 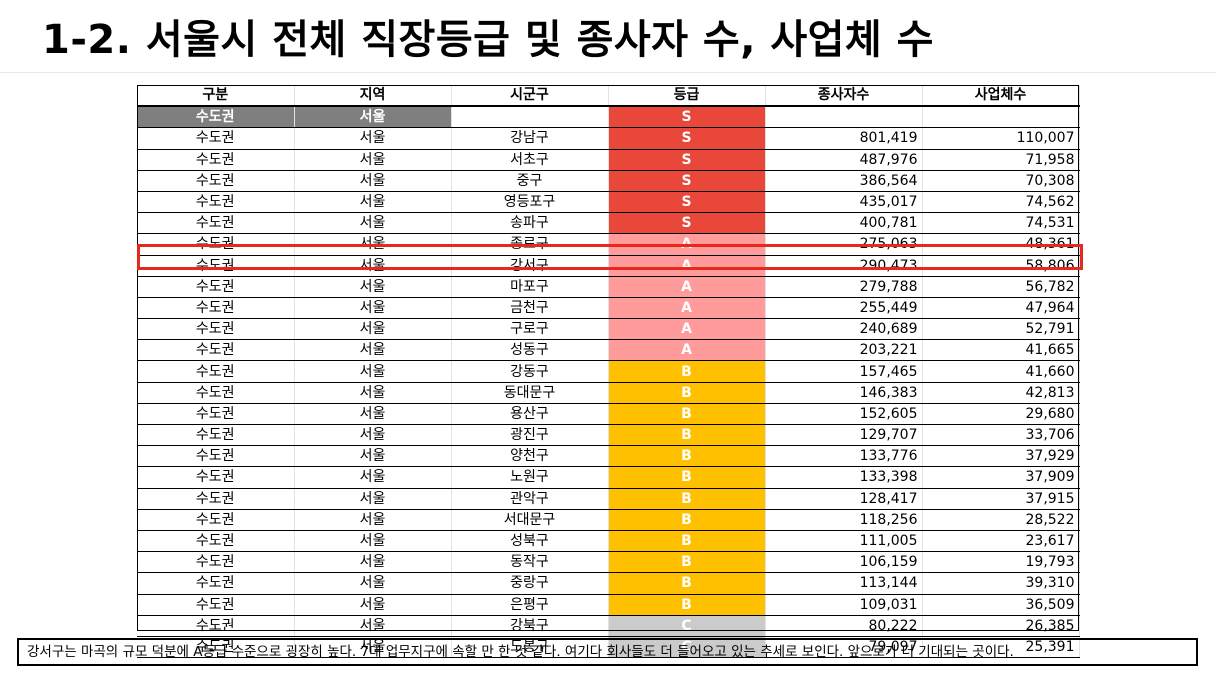 What do you see at coordinates (530, 456) in the screenshot?
I see `cell-district: 양천구` at bounding box center [530, 456].